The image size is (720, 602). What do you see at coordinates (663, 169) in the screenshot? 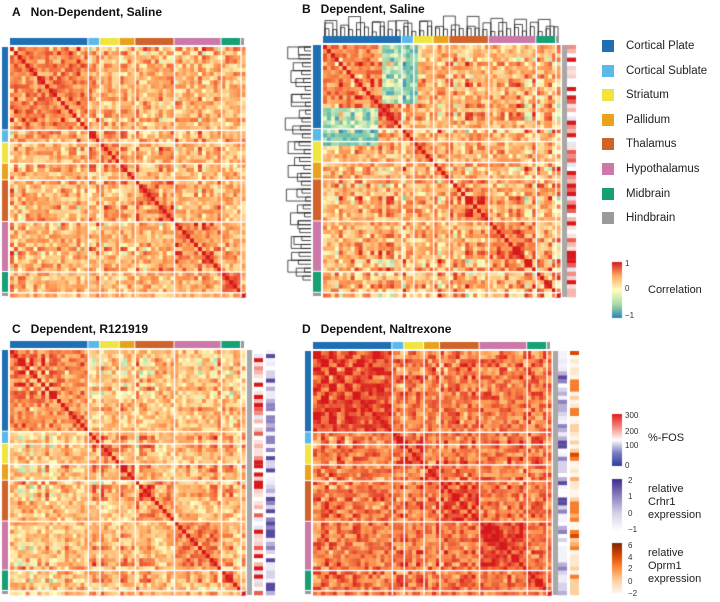
I see `legend-label: Hypothalamus` at bounding box center [663, 169].